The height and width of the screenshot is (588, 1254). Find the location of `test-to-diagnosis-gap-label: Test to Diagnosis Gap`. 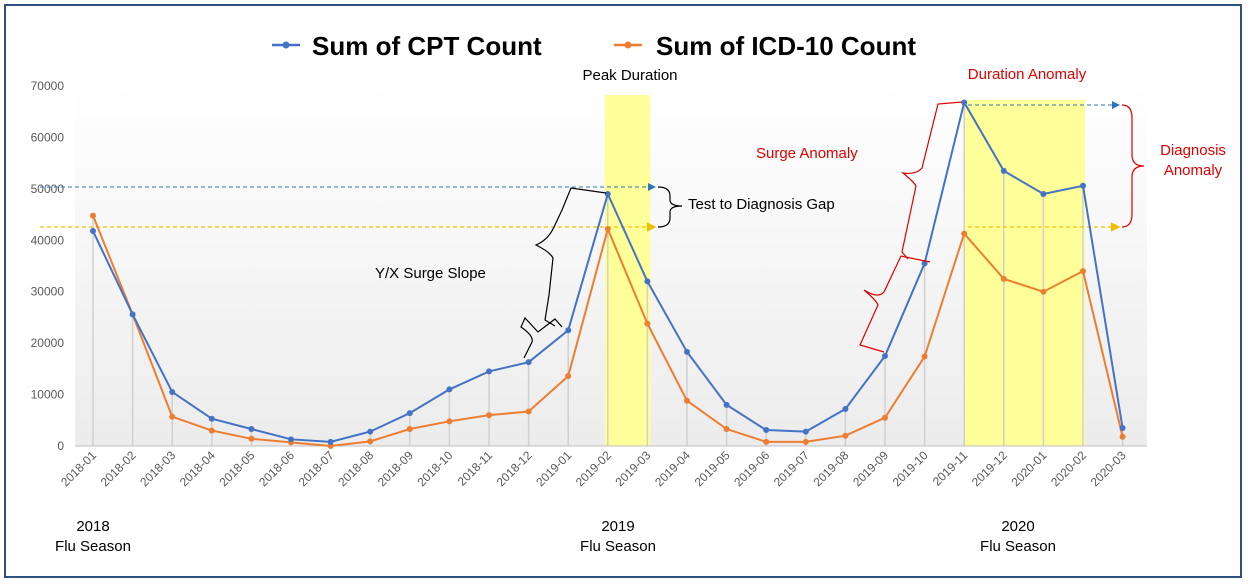

test-to-diagnosis-gap-label: Test to Diagnosis Gap is located at coordinates (761, 204).